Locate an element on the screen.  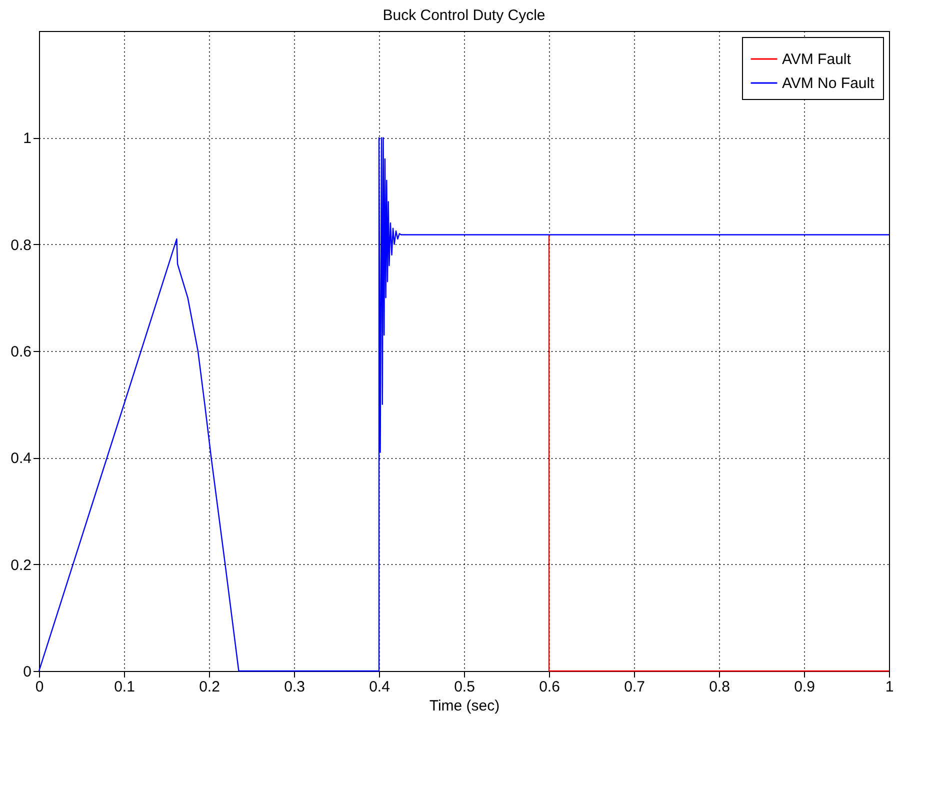
x-tick-label: 0.5 is located at coordinates (464, 687).